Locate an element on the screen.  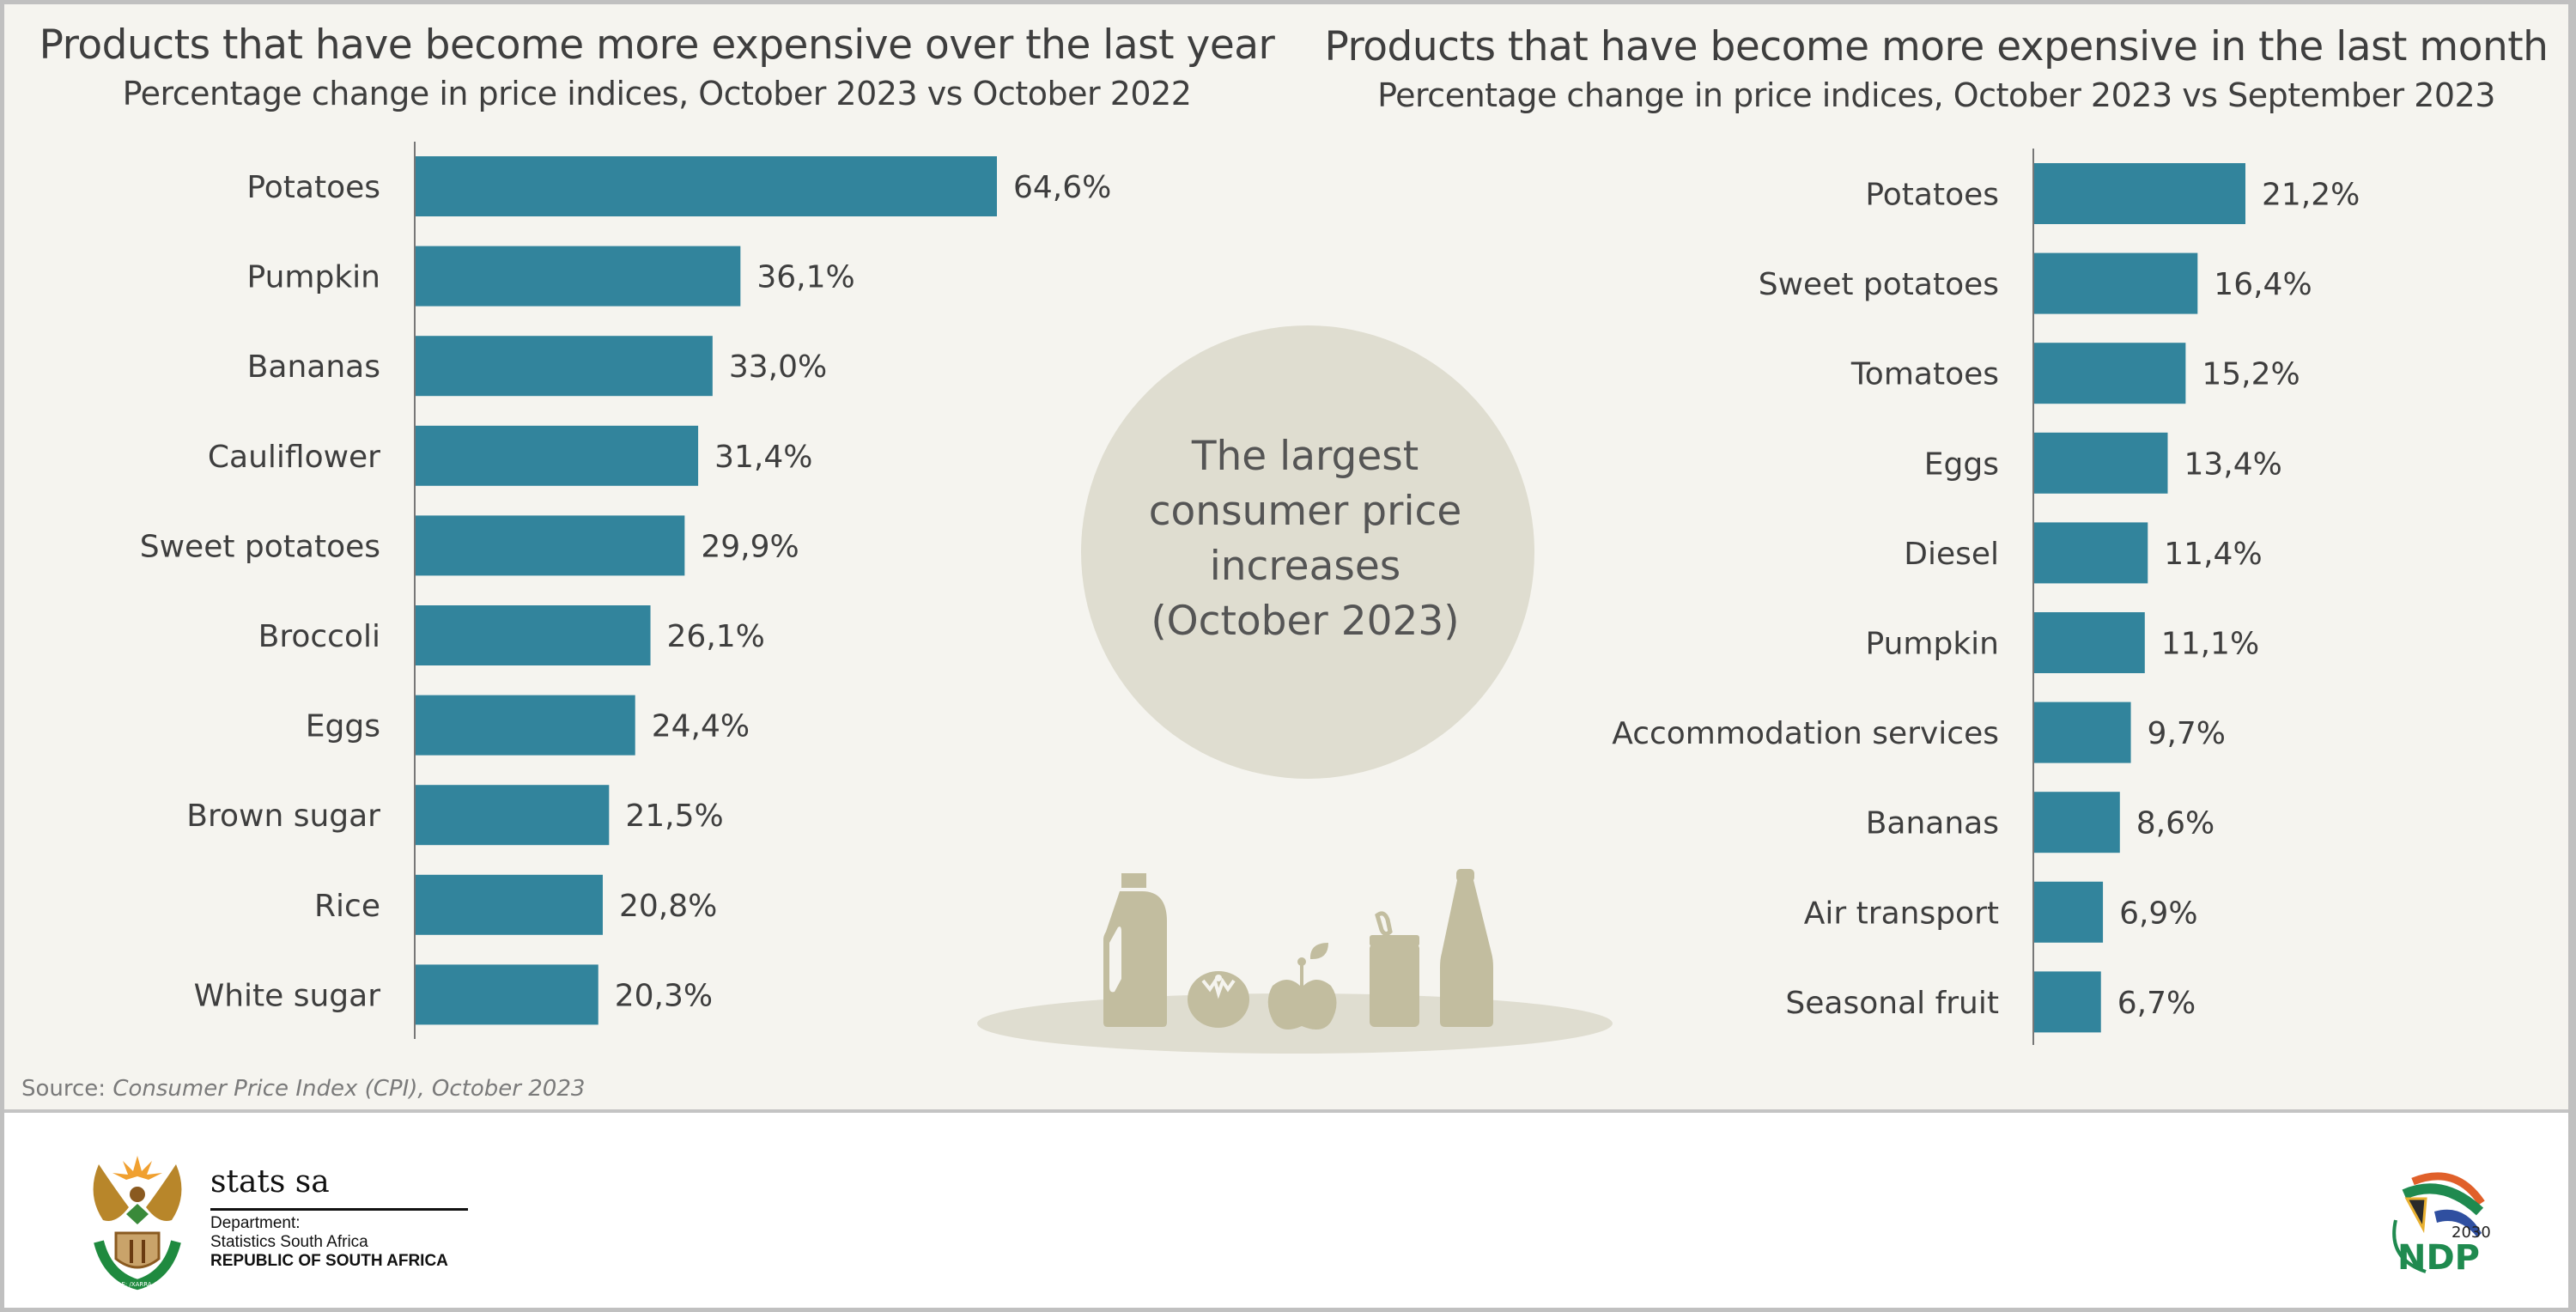
bar-tomatoes is located at coordinates (2110, 373).